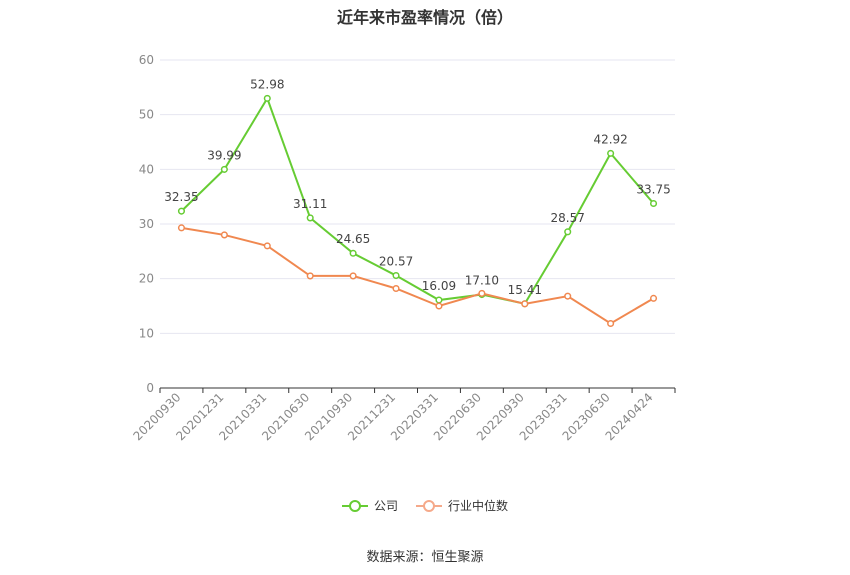 The image size is (850, 575). Describe the element at coordinates (146, 279) in the screenshot. I see `y-tick-label: 20` at that location.